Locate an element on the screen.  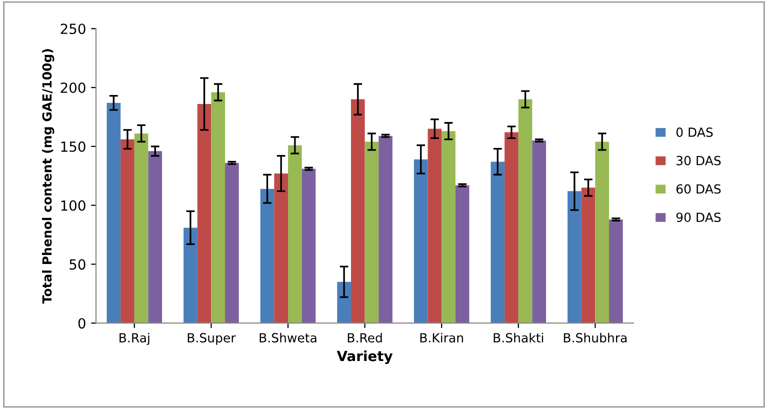
legend-label: 0 DAS is located at coordinates (694, 132).